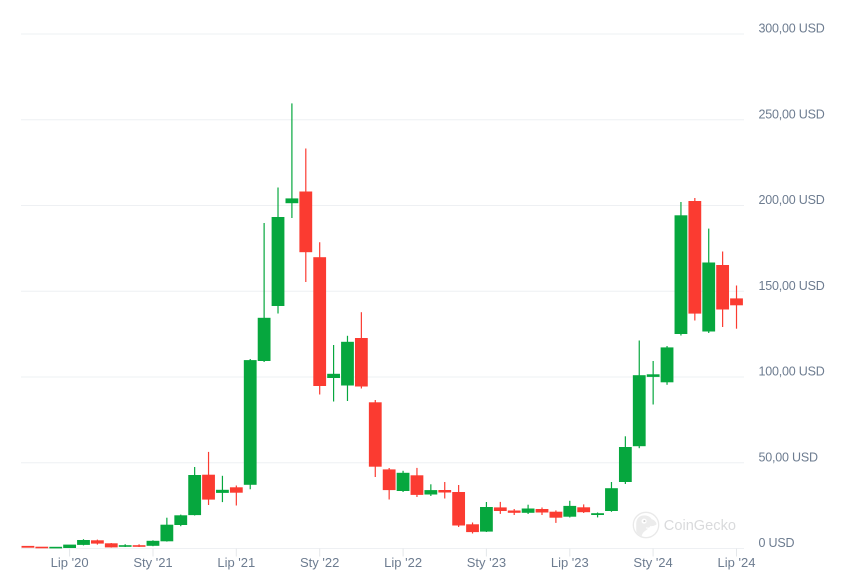 The height and width of the screenshot is (584, 864). What do you see at coordinates (792, 286) in the screenshot?
I see `svg-text: 150,00 USD` at bounding box center [792, 286].